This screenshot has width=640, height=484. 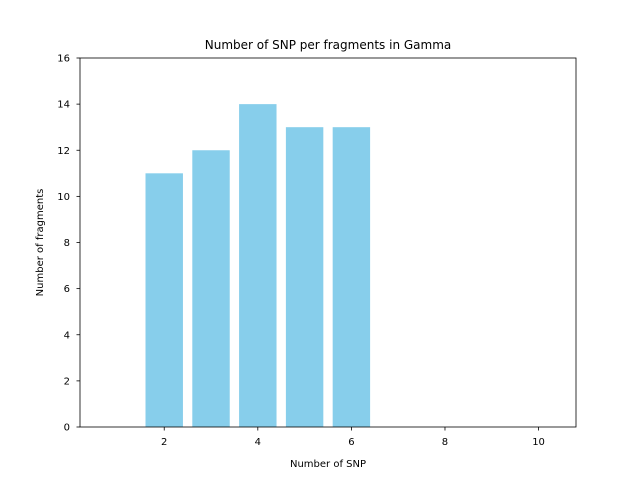 I want to click on x-ticks-group: 2 4 6 8 10, so click(x=353, y=437).